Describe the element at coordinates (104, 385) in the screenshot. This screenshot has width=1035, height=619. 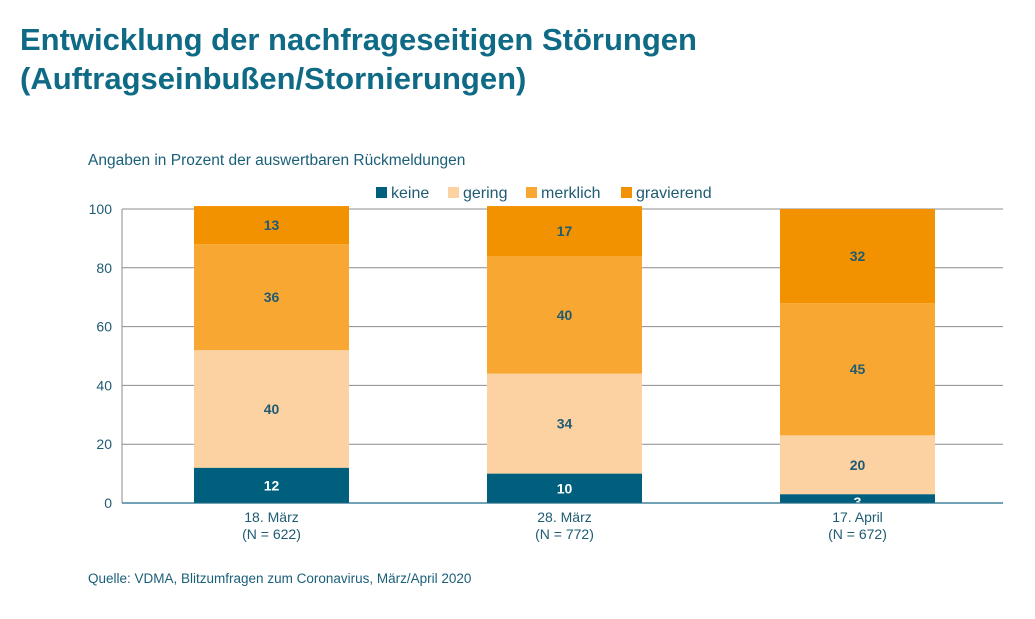
I see `y-tick-label: 40` at that location.